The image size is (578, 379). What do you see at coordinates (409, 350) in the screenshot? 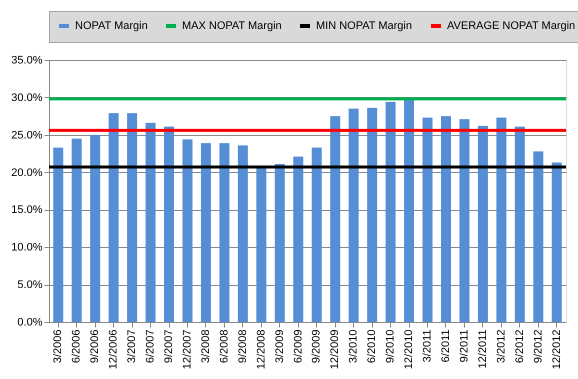
I see `x-tick-label: 12/2010` at bounding box center [409, 350].